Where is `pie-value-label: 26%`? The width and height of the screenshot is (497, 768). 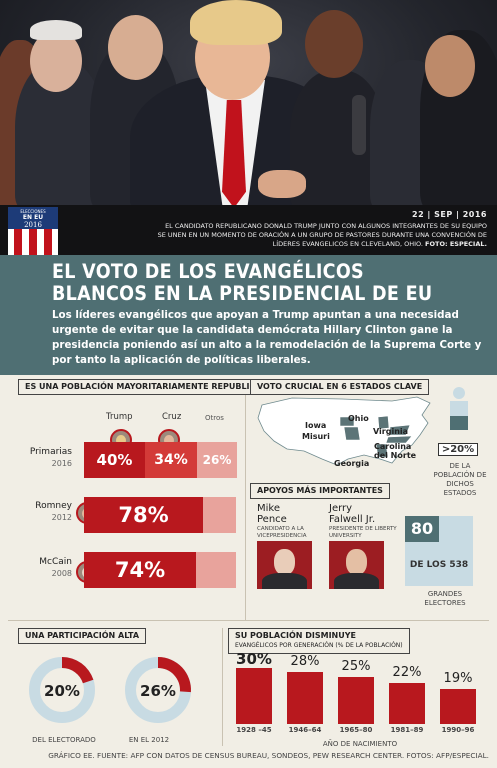 pie-value-label: 26% is located at coordinates (158, 691).